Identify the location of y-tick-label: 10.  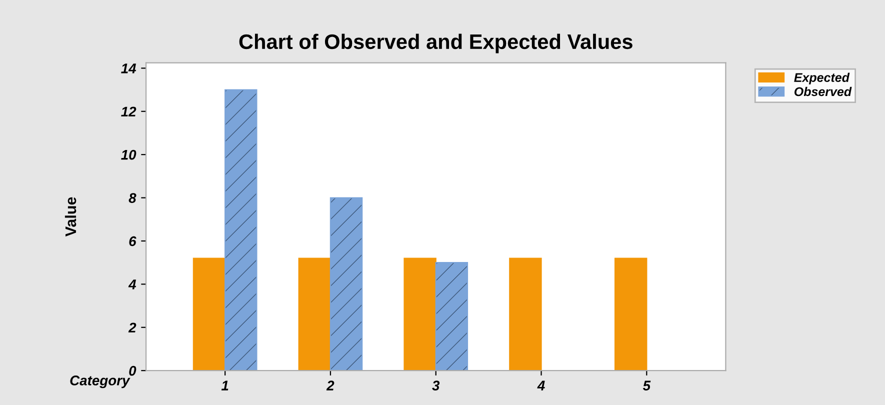
(128, 155).